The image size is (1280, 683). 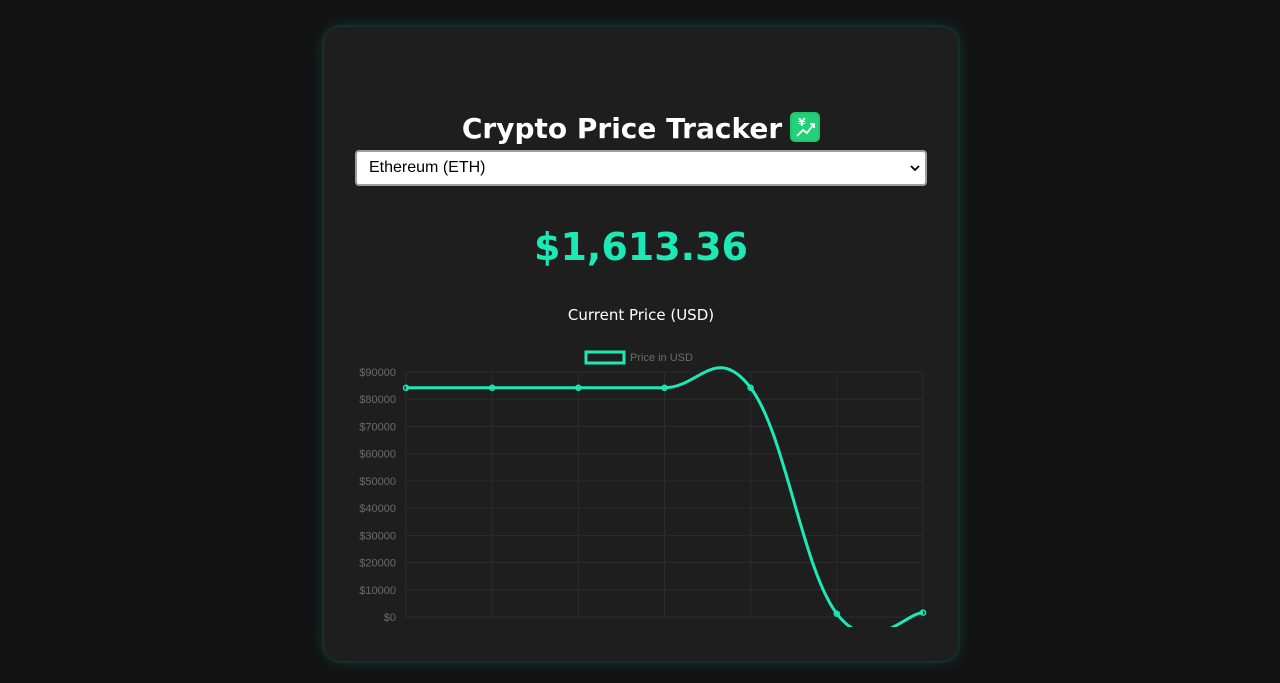 I want to click on y-tick-label: $90000, so click(x=377, y=373).